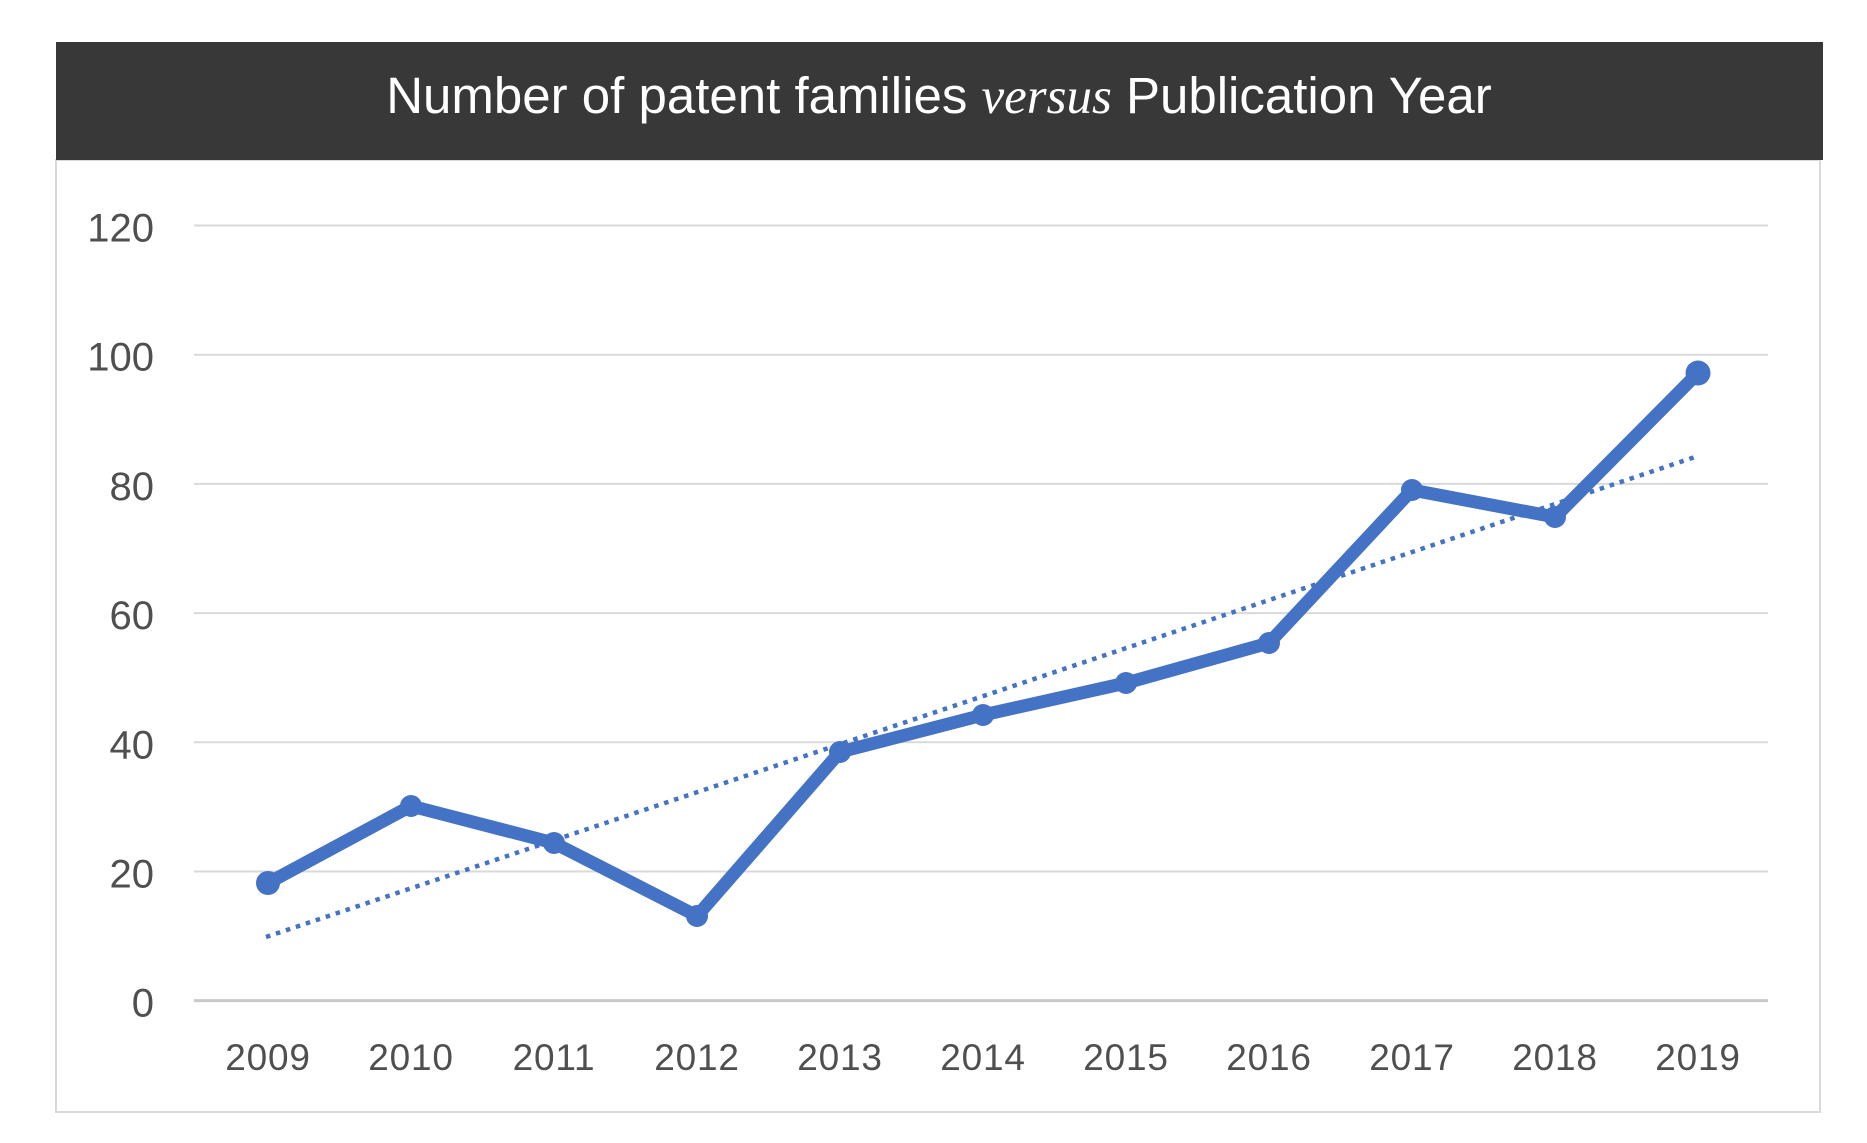  What do you see at coordinates (132, 745) in the screenshot?
I see `svg-text: 40` at bounding box center [132, 745].